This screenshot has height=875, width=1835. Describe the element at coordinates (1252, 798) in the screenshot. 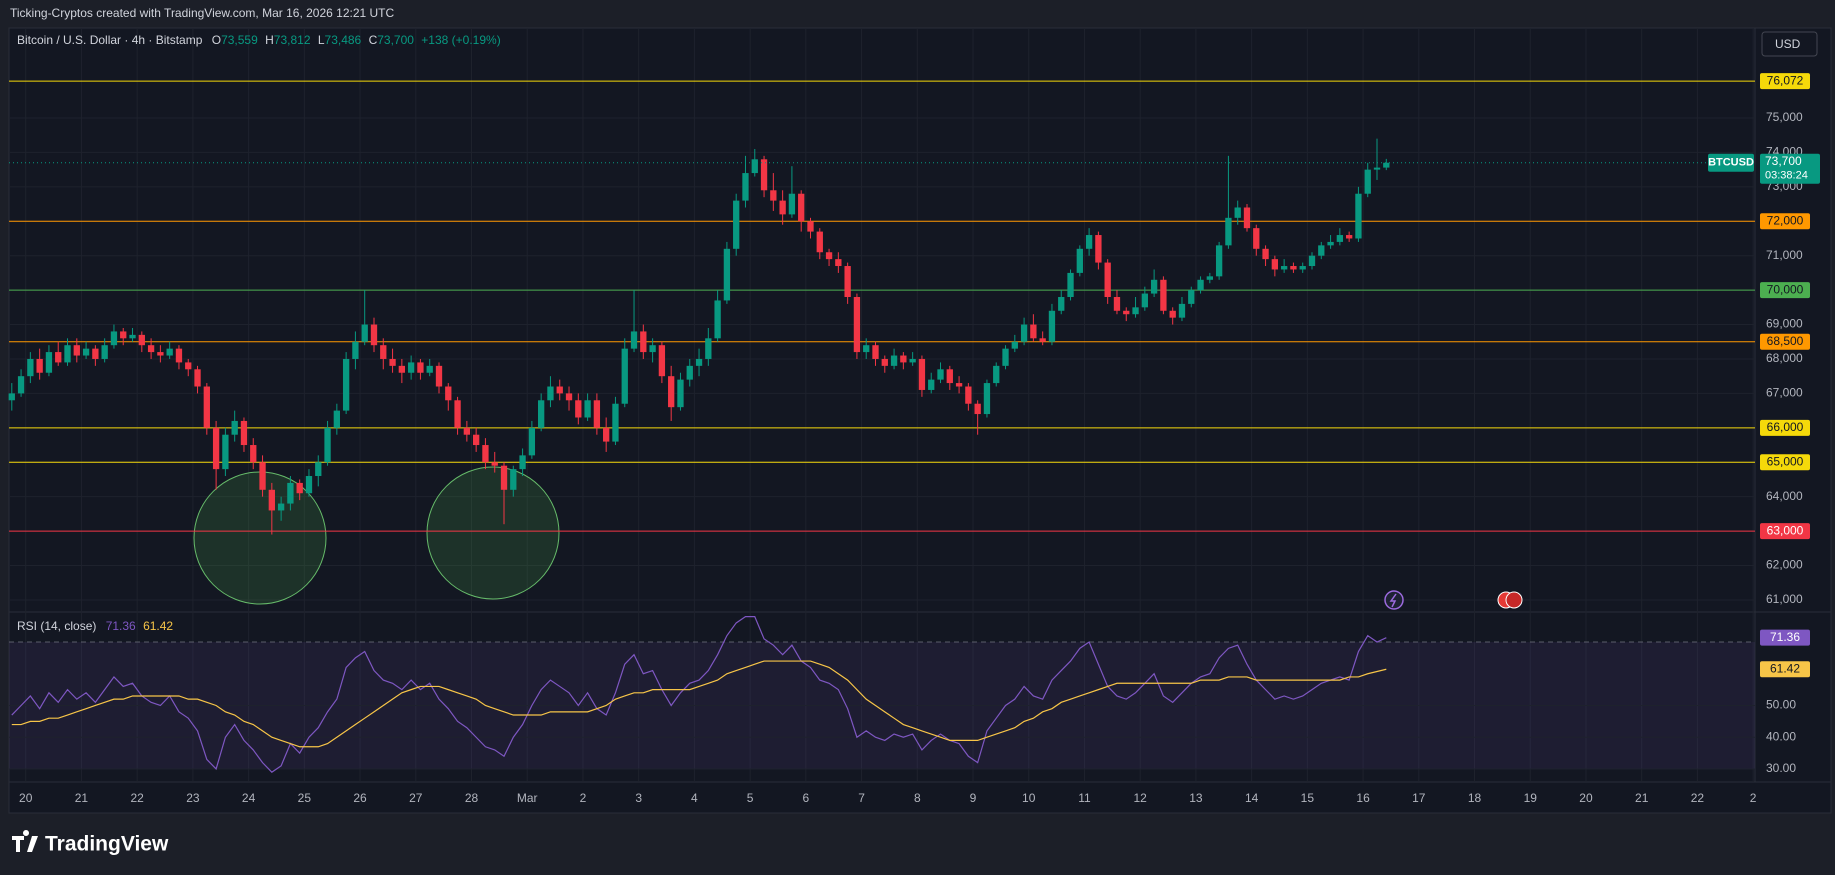

I see `x-tick-label: 14` at that location.